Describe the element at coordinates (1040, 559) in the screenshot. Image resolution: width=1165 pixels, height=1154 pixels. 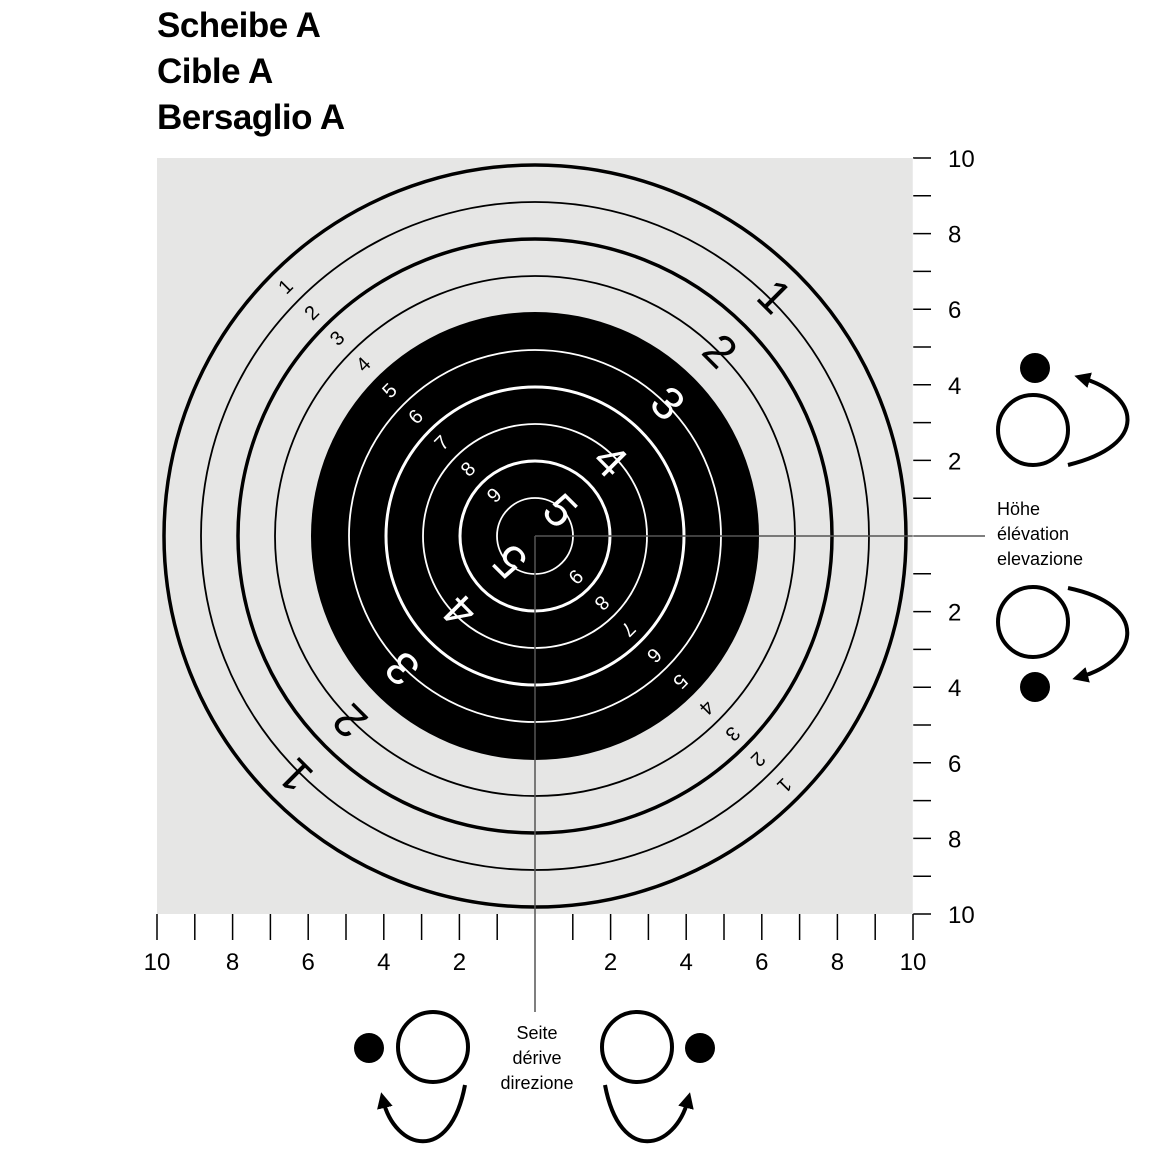
I see `elevation-label-it: elevazione` at that location.